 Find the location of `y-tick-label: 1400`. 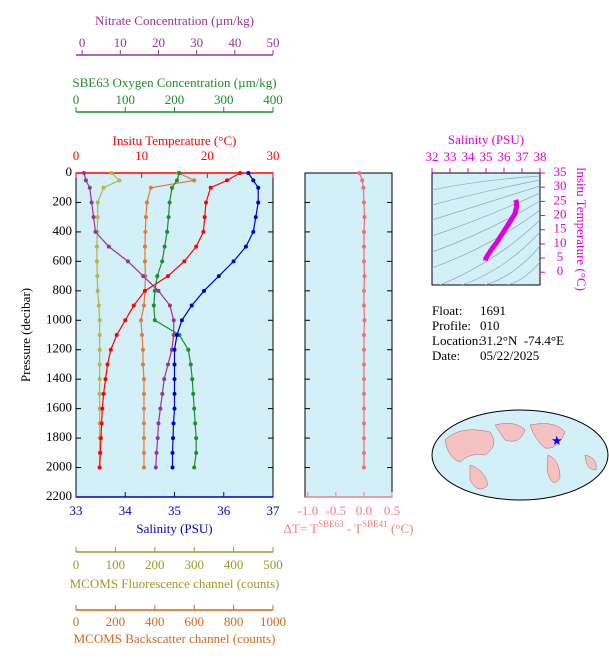

y-tick-label: 1400 is located at coordinates (59, 377).